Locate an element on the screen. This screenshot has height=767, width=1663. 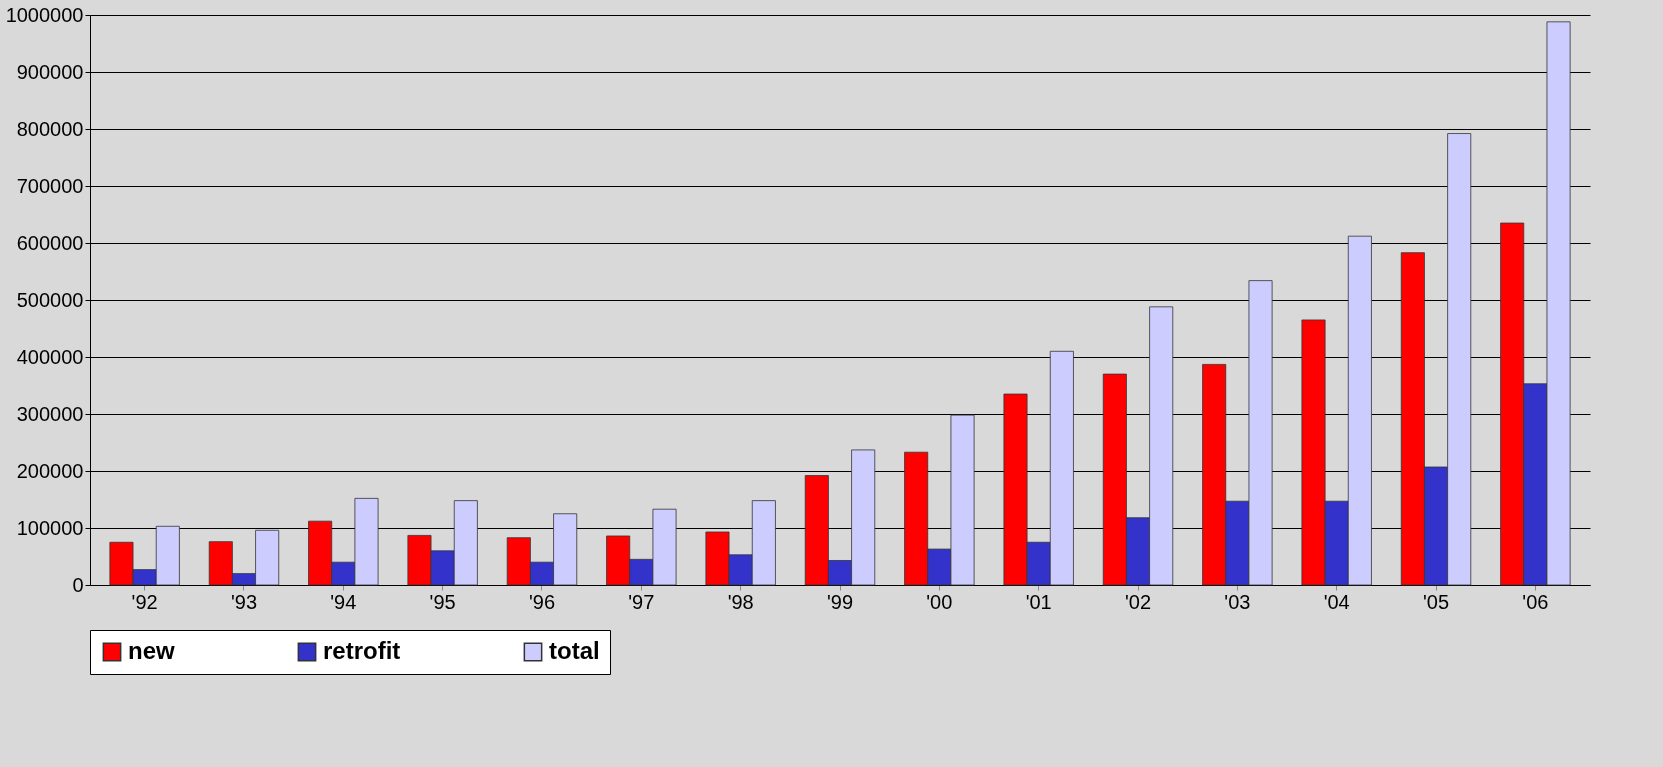
x-tick-label: '99 is located at coordinates (840, 601).